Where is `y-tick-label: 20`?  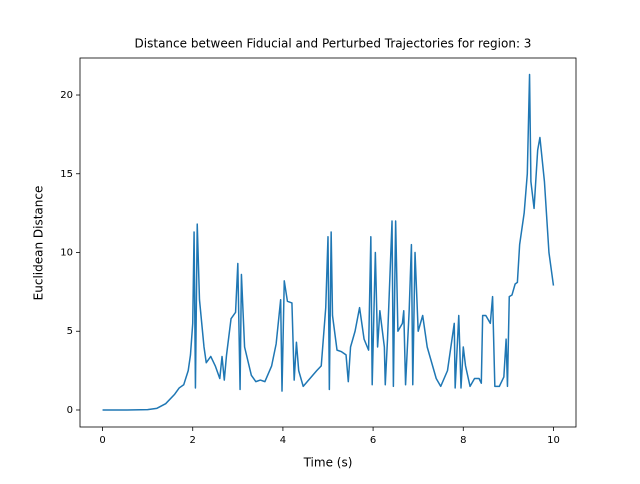
y-tick-label: 20 is located at coordinates (66, 95).